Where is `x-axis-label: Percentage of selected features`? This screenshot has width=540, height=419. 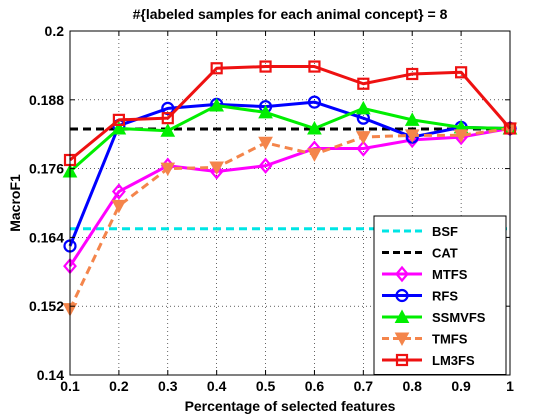 x-axis-label: Percentage of selected features is located at coordinates (290, 406).